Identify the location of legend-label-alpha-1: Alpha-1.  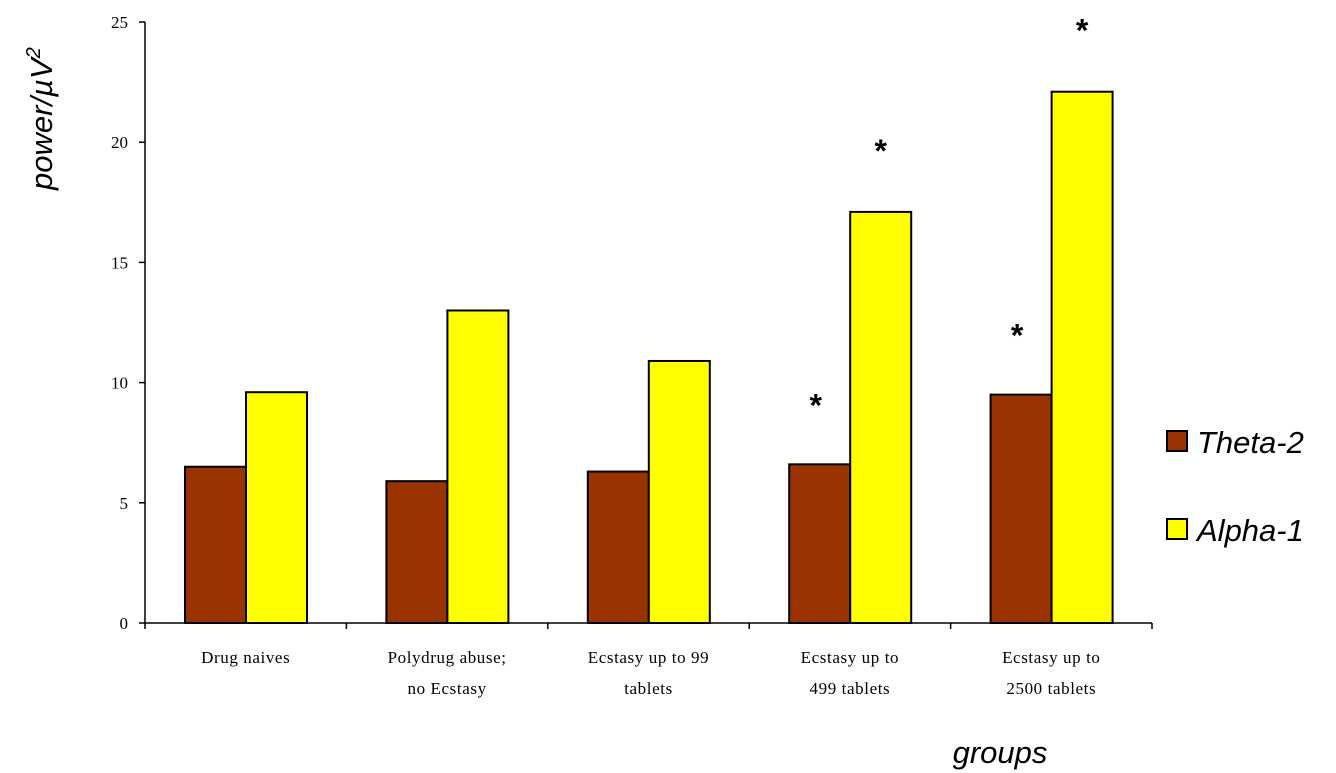
(1249, 530).